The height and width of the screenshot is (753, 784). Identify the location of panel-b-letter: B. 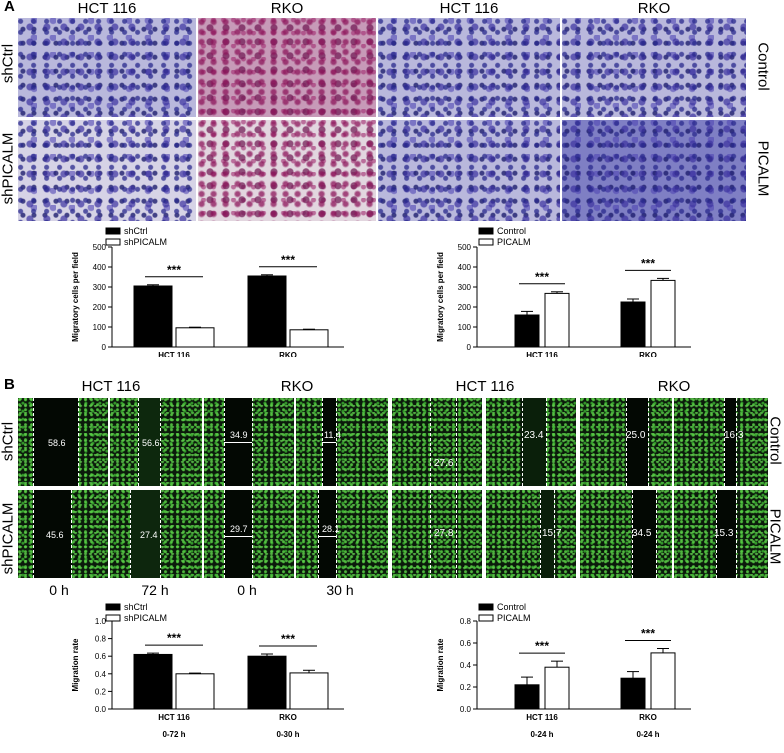
(9, 384).